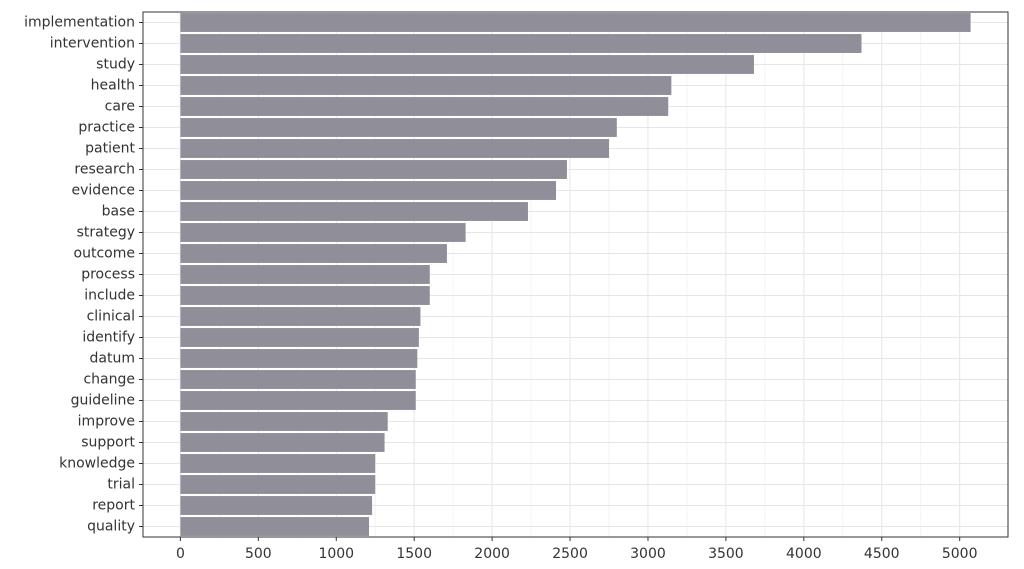 This screenshot has width=1024, height=569. I want to click on y-tick-label: evidence, so click(103, 191).